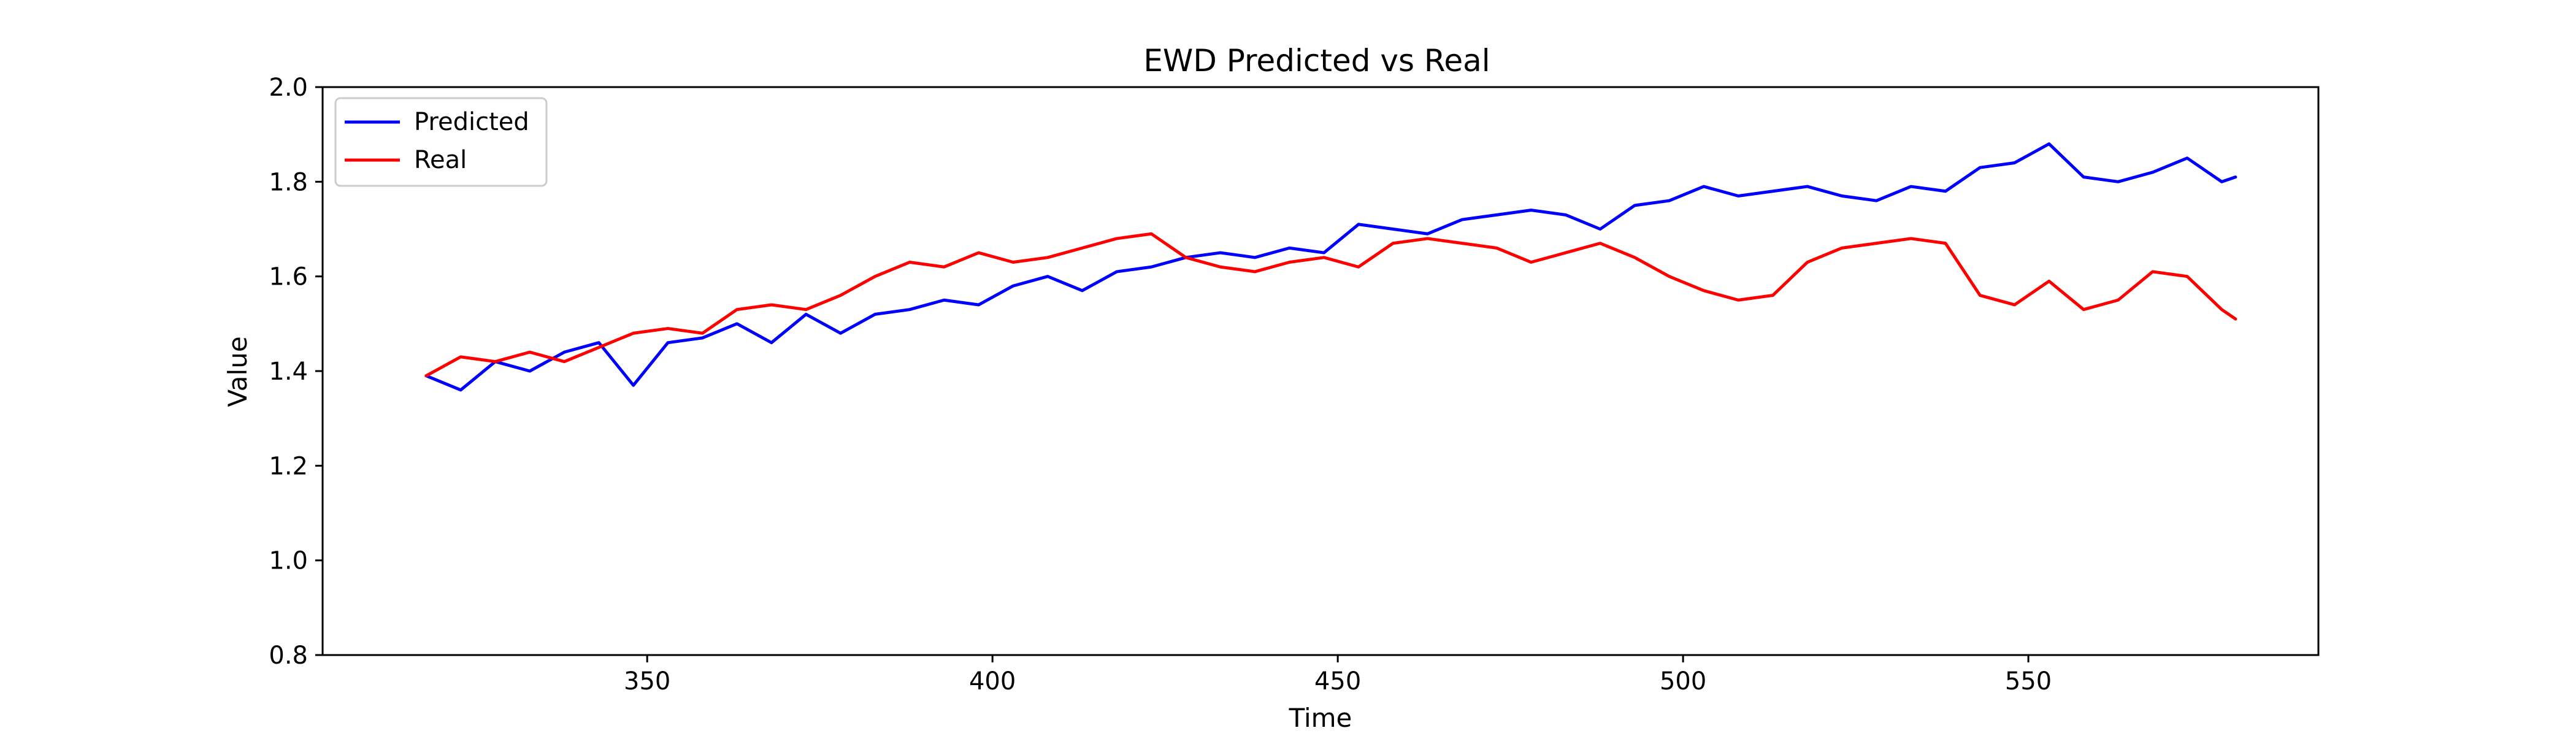 The height and width of the screenshot is (736, 2576). Describe the element at coordinates (288, 466) in the screenshot. I see `y-tick-label: 1.2` at that location.